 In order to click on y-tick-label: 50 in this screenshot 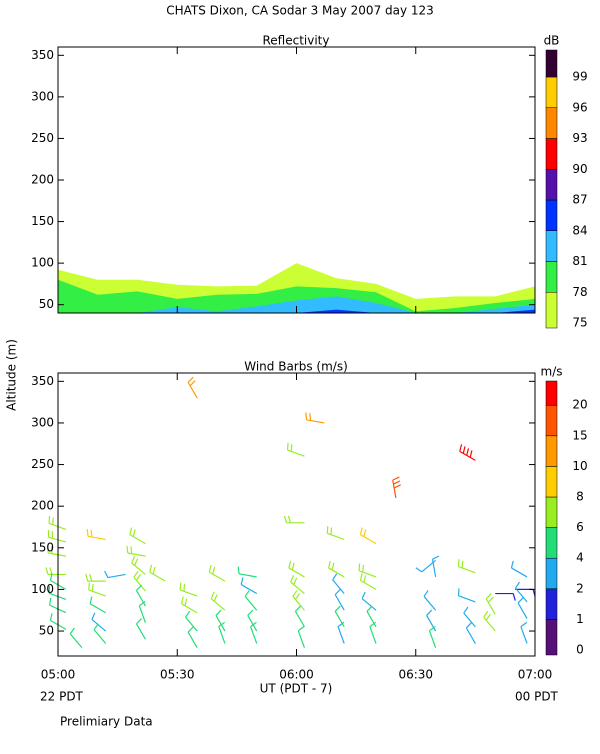, I will do `click(46, 631)`.